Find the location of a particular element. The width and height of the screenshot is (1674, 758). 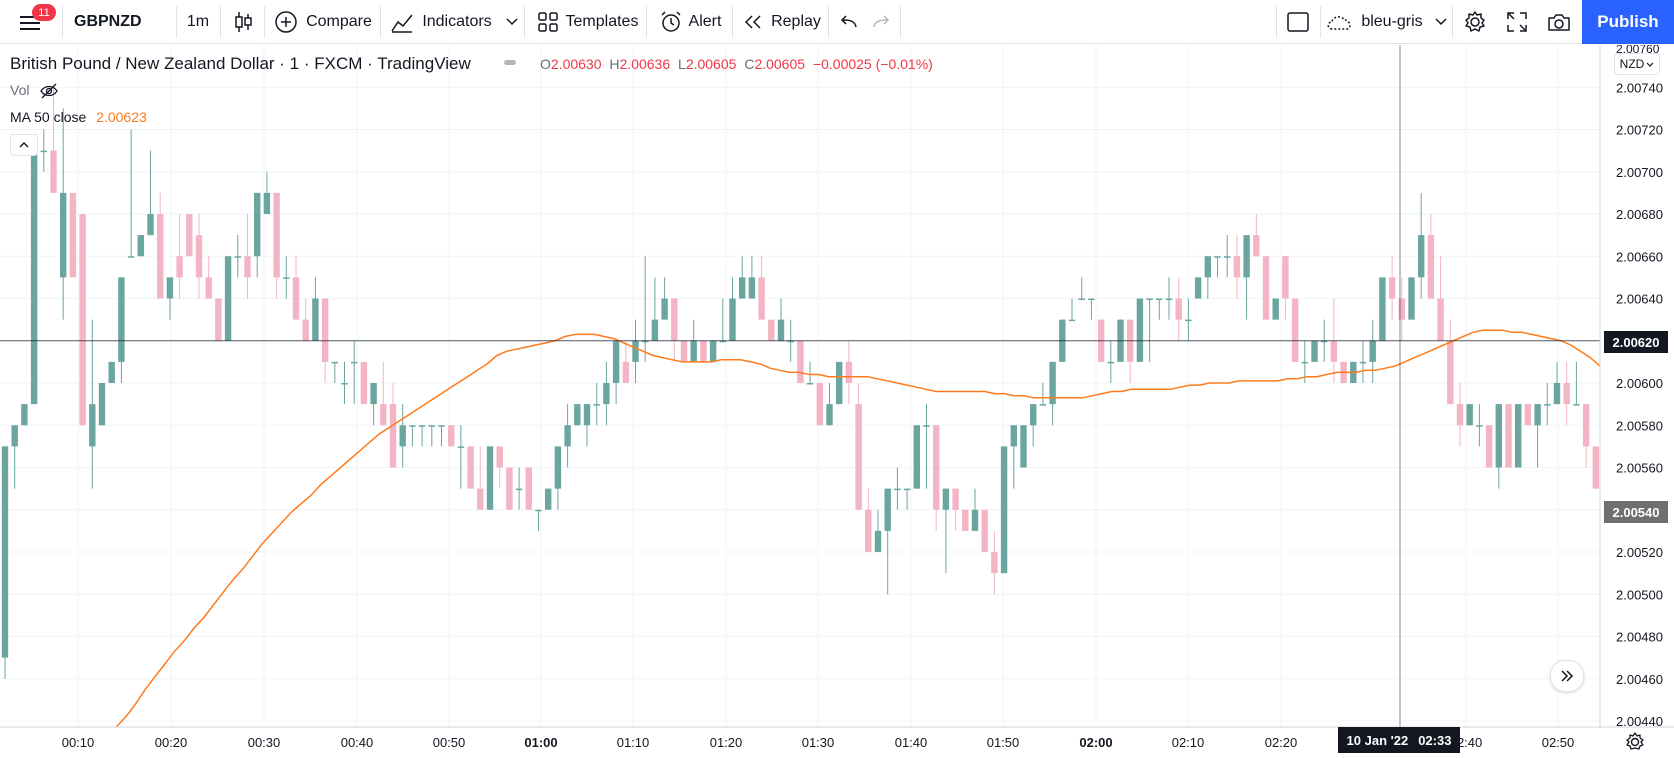

open-label: O is located at coordinates (545, 64).